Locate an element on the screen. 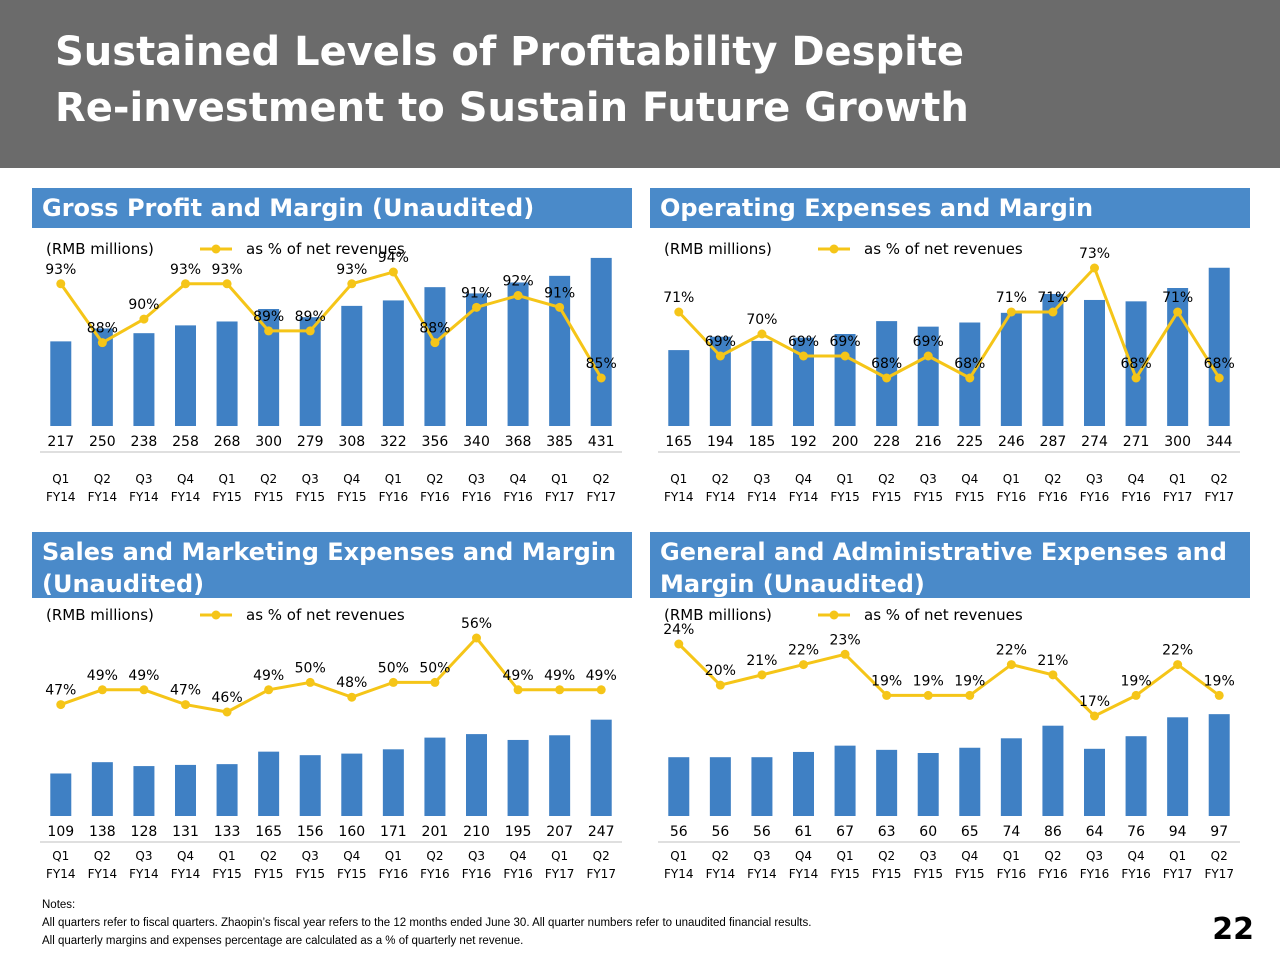 The width and height of the screenshot is (1280, 960). bar-value-label: 300 is located at coordinates (1177, 442).